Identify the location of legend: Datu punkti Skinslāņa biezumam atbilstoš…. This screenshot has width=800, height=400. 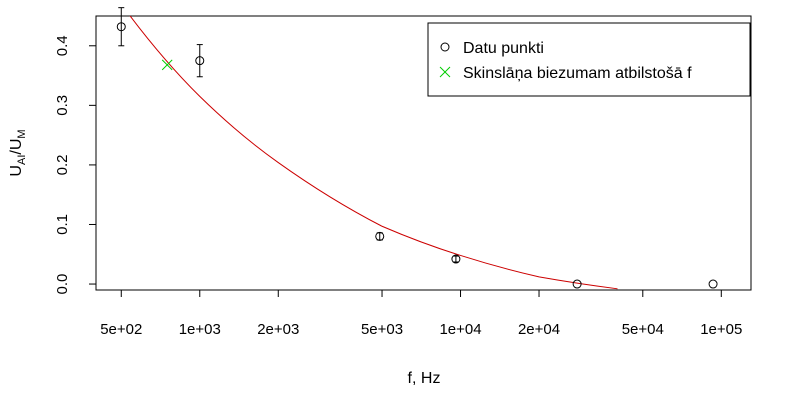
(589, 59).